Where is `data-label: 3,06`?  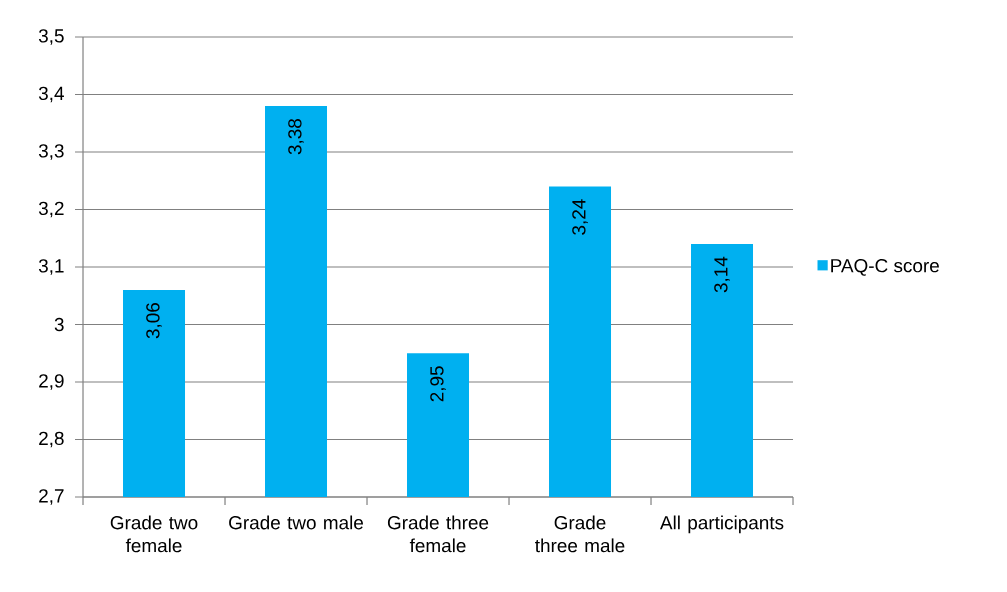
data-label: 3,06 is located at coordinates (154, 321).